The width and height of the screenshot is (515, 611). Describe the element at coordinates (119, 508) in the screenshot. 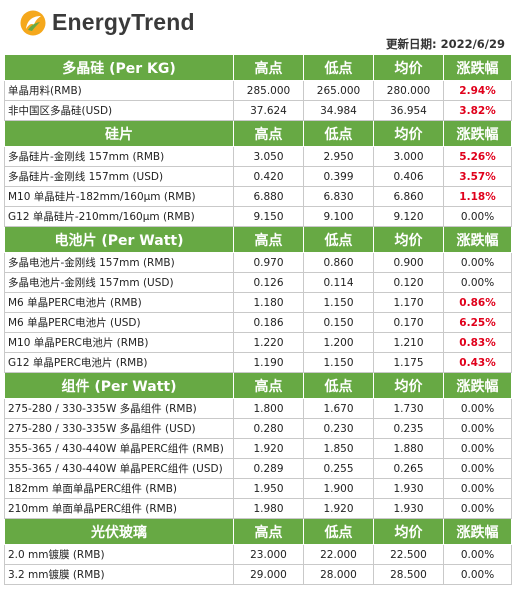

I see `product-name-cell: 210mm 单面单晶PERC组件 (RMB)` at that location.